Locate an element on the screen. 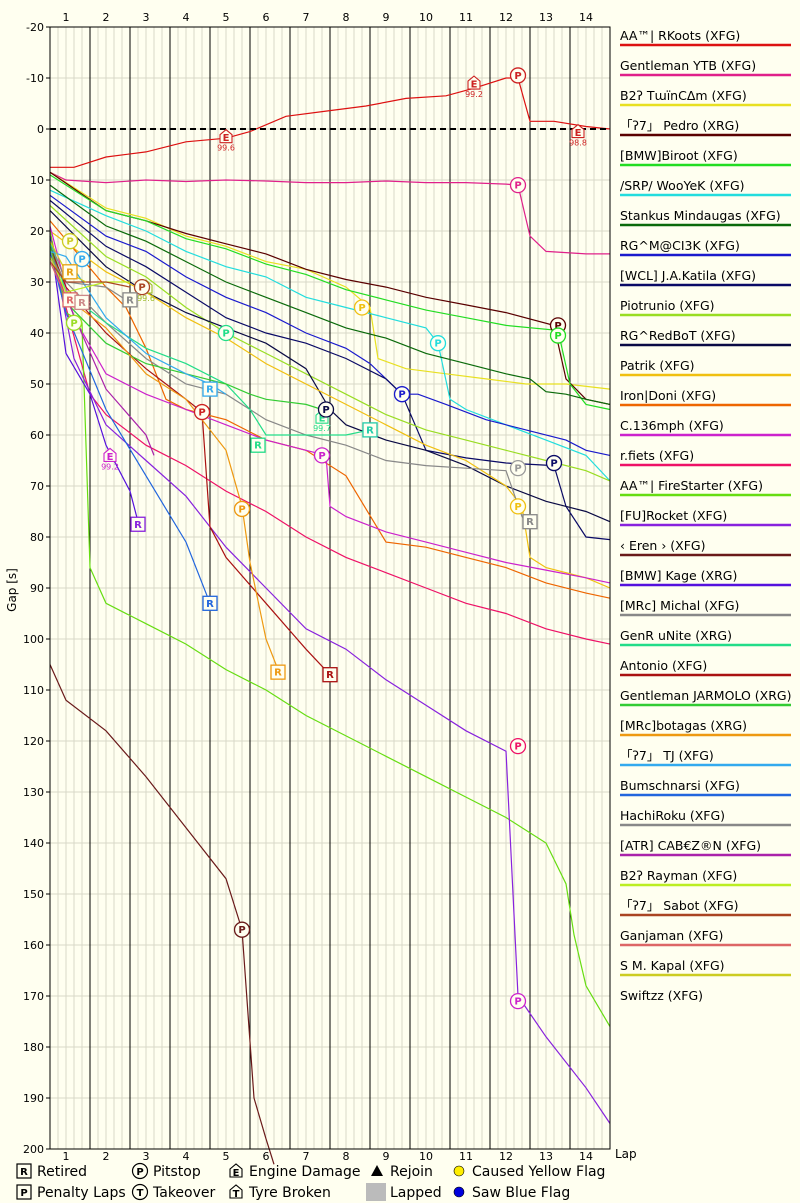 This screenshot has height=1203, width=800. legend-entry-label: [BMW] Kage (XRG) is located at coordinates (678, 575).